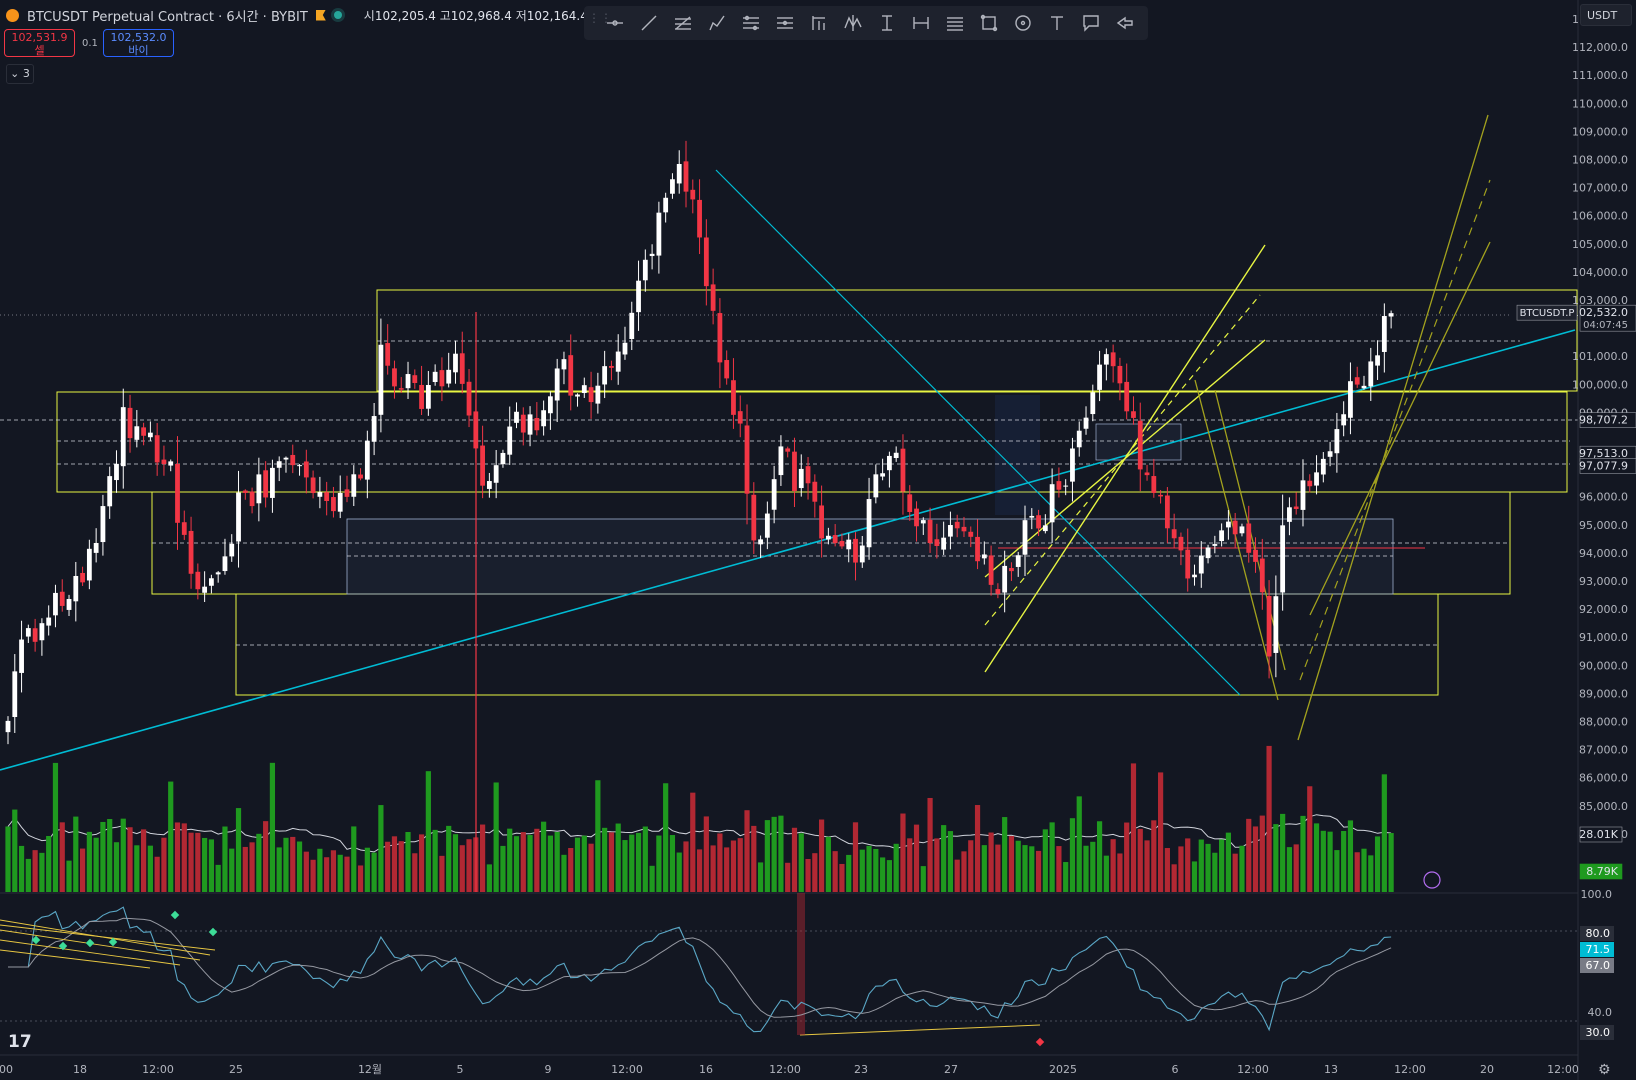 The image size is (1636, 1080). What do you see at coordinates (1125, 458) in the screenshot?
I see `channel-up-1b` at bounding box center [1125, 458].